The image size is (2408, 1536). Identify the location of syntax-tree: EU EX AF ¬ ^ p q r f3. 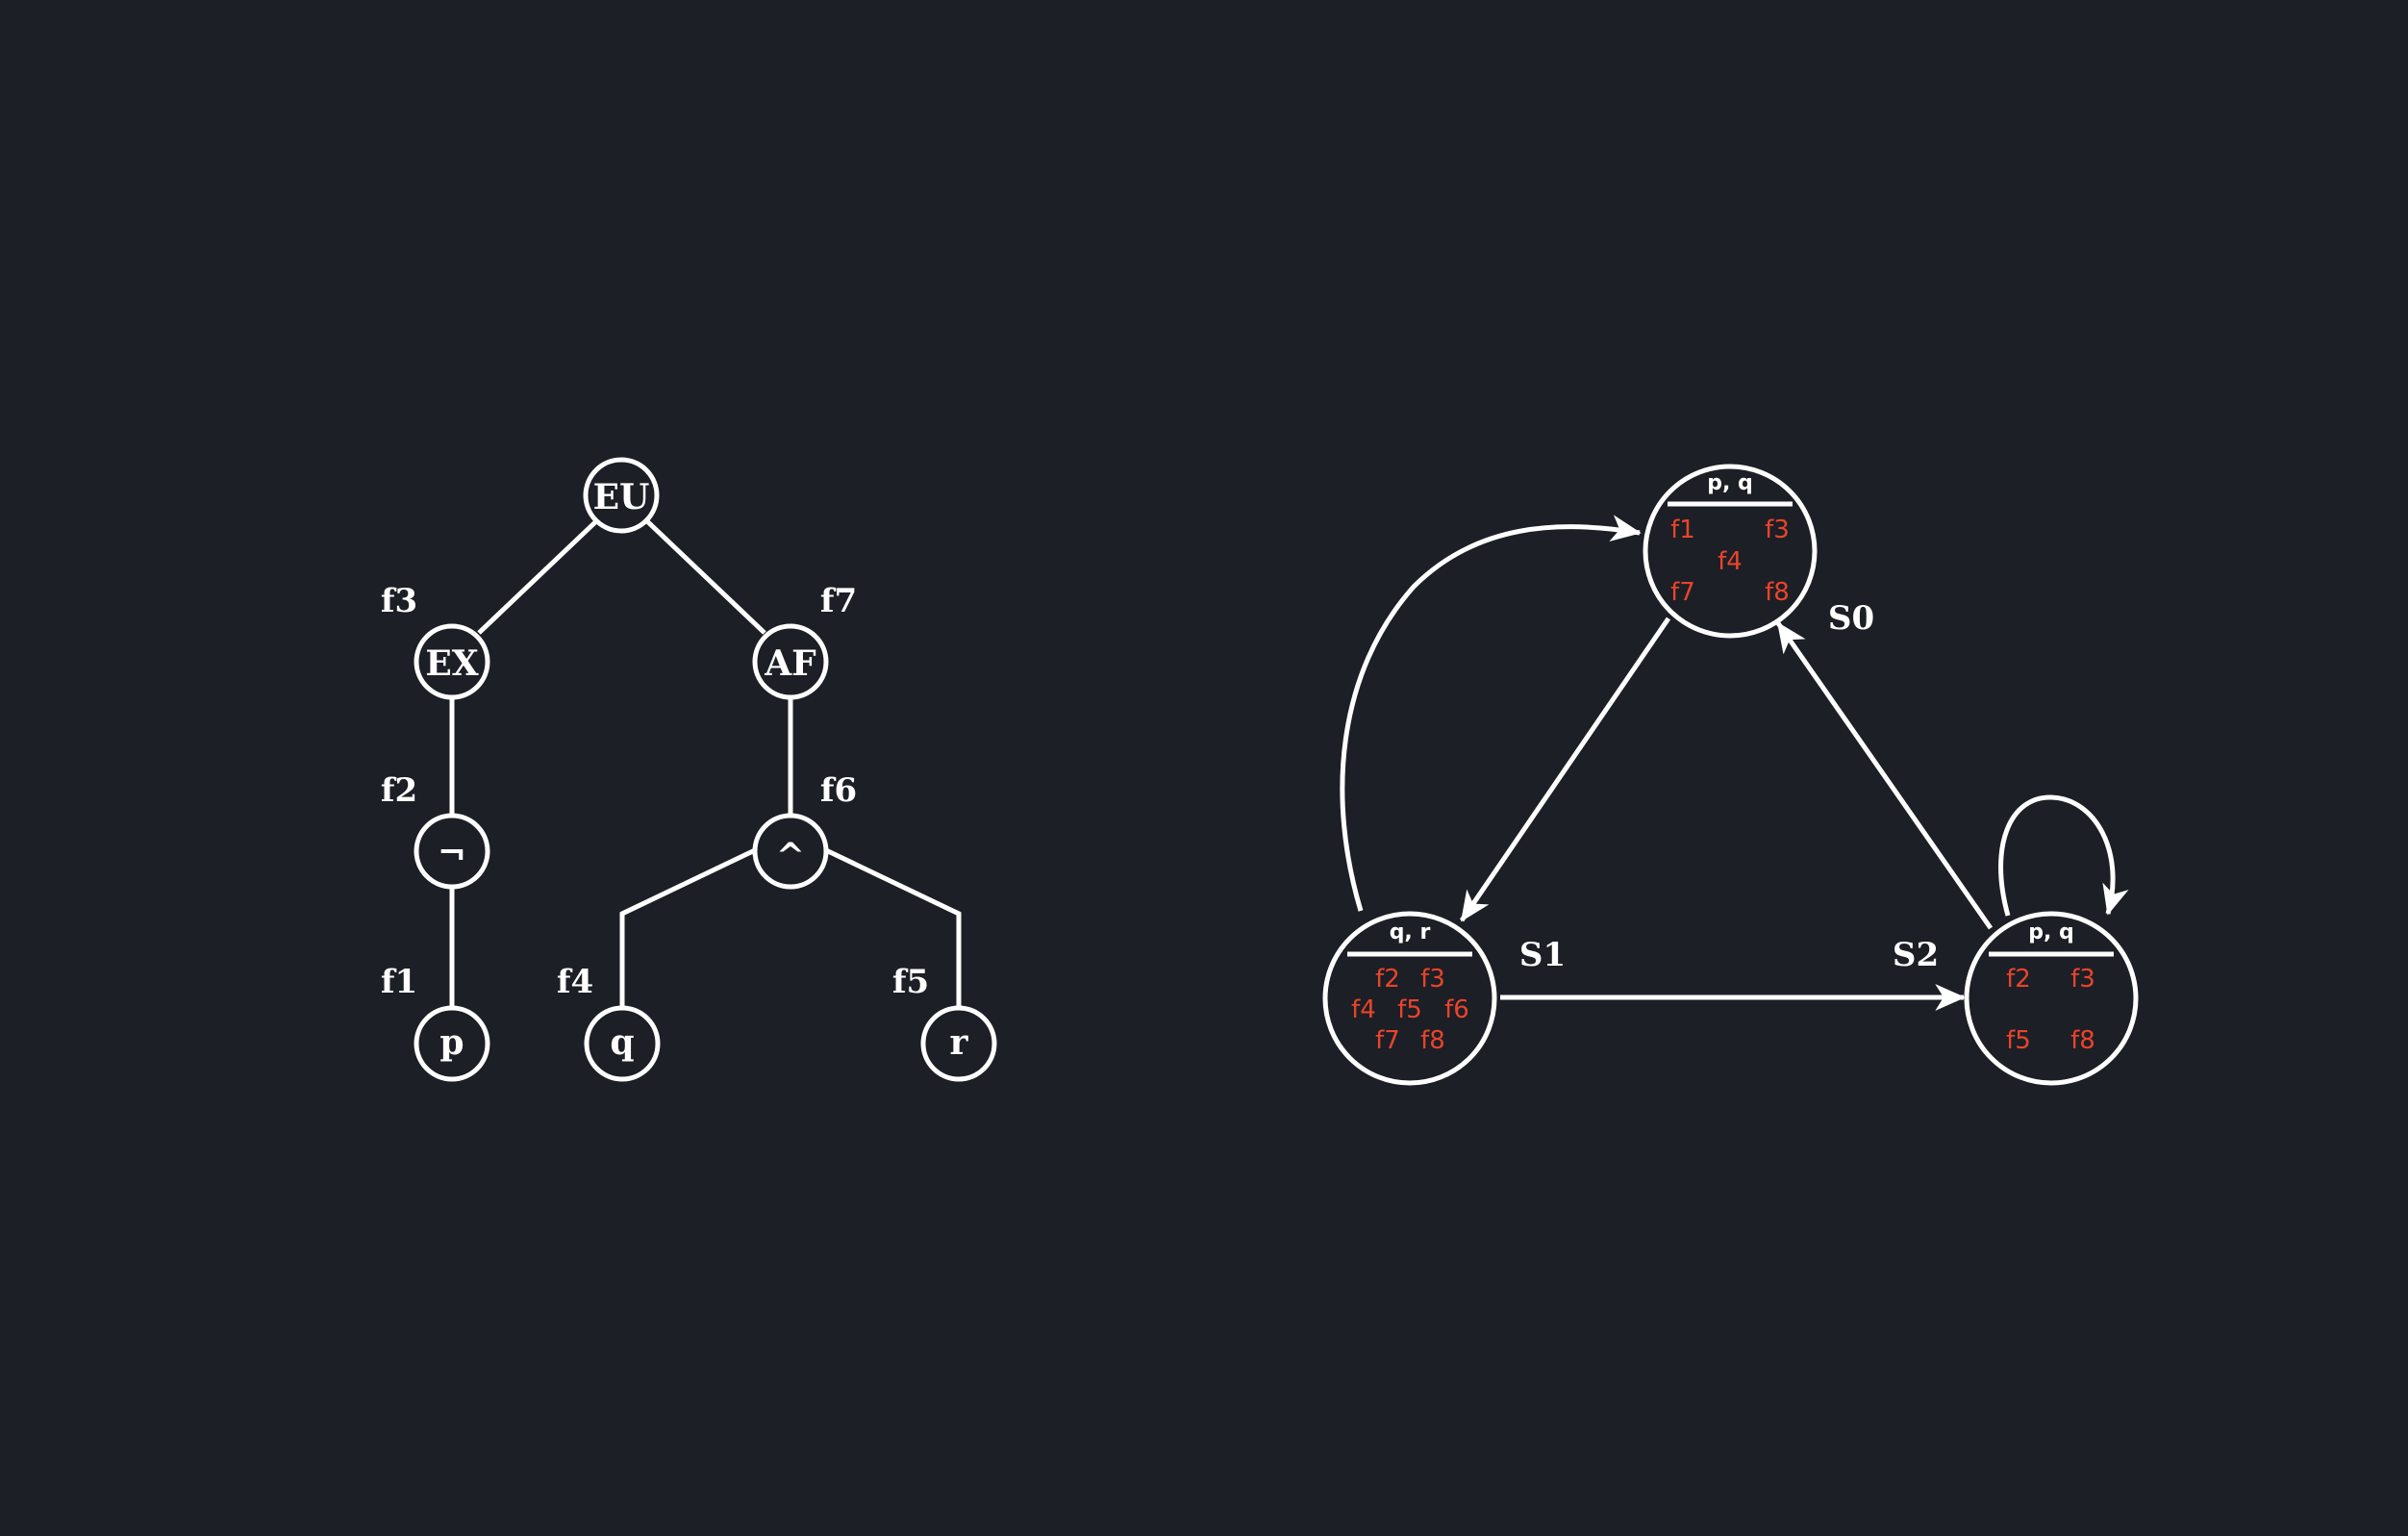
(689, 770).